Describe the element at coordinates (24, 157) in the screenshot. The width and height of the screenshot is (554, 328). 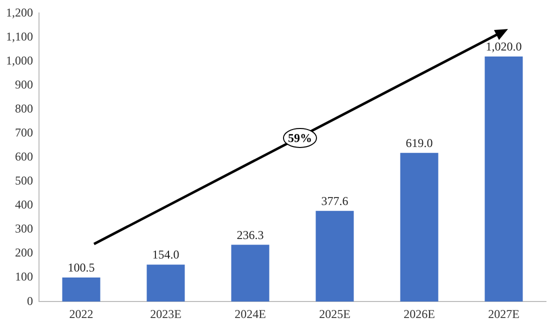
I see `y-tick-label: 600` at that location.